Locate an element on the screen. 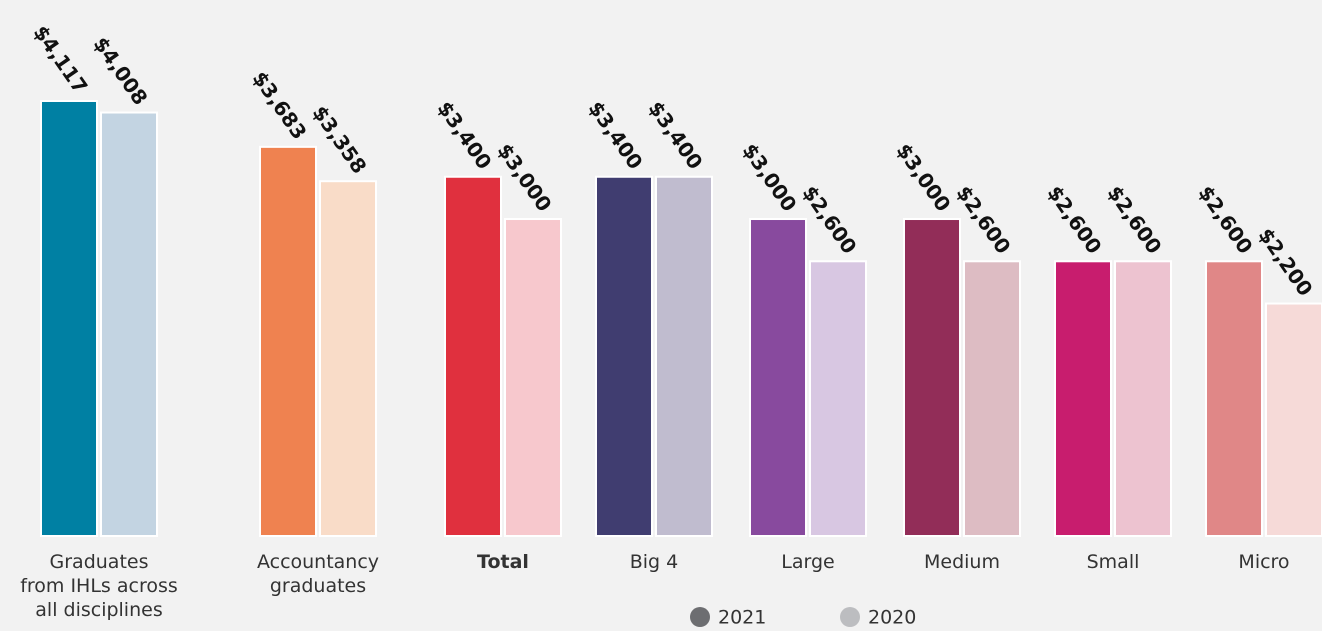  category-label: Micro is located at coordinates (1264, 562).